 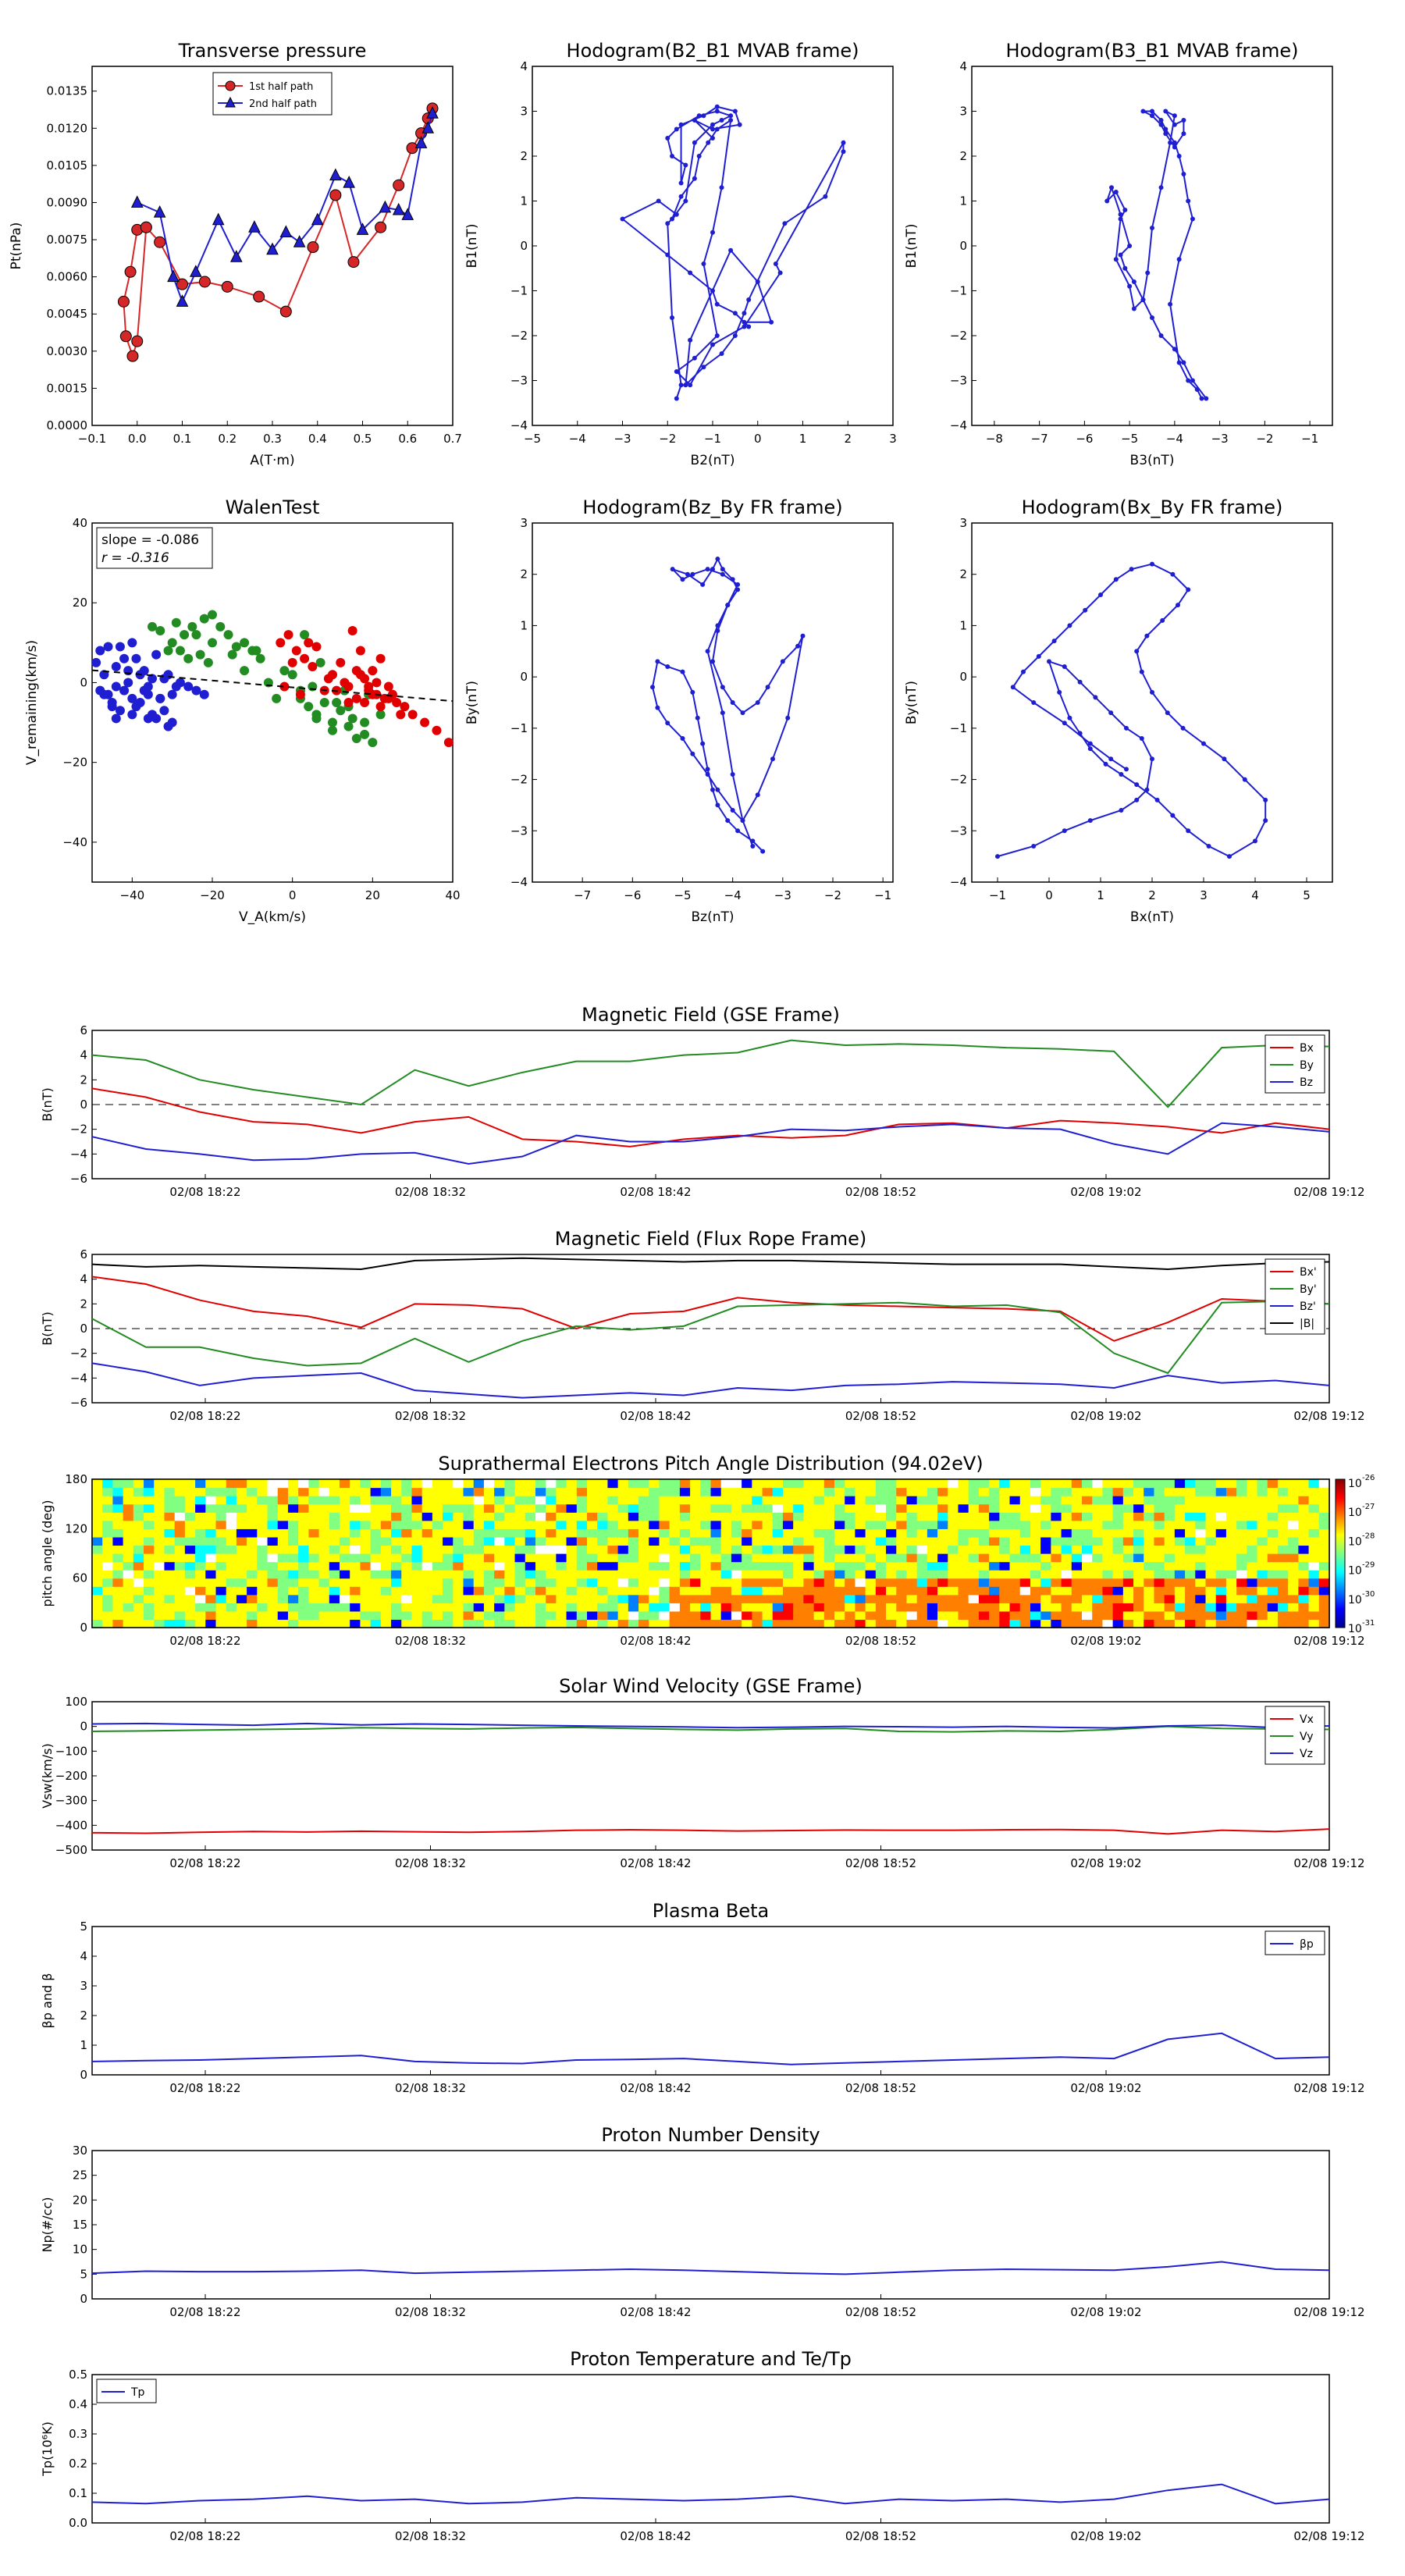 I want to click on h3-point, so click(x=703, y=743).